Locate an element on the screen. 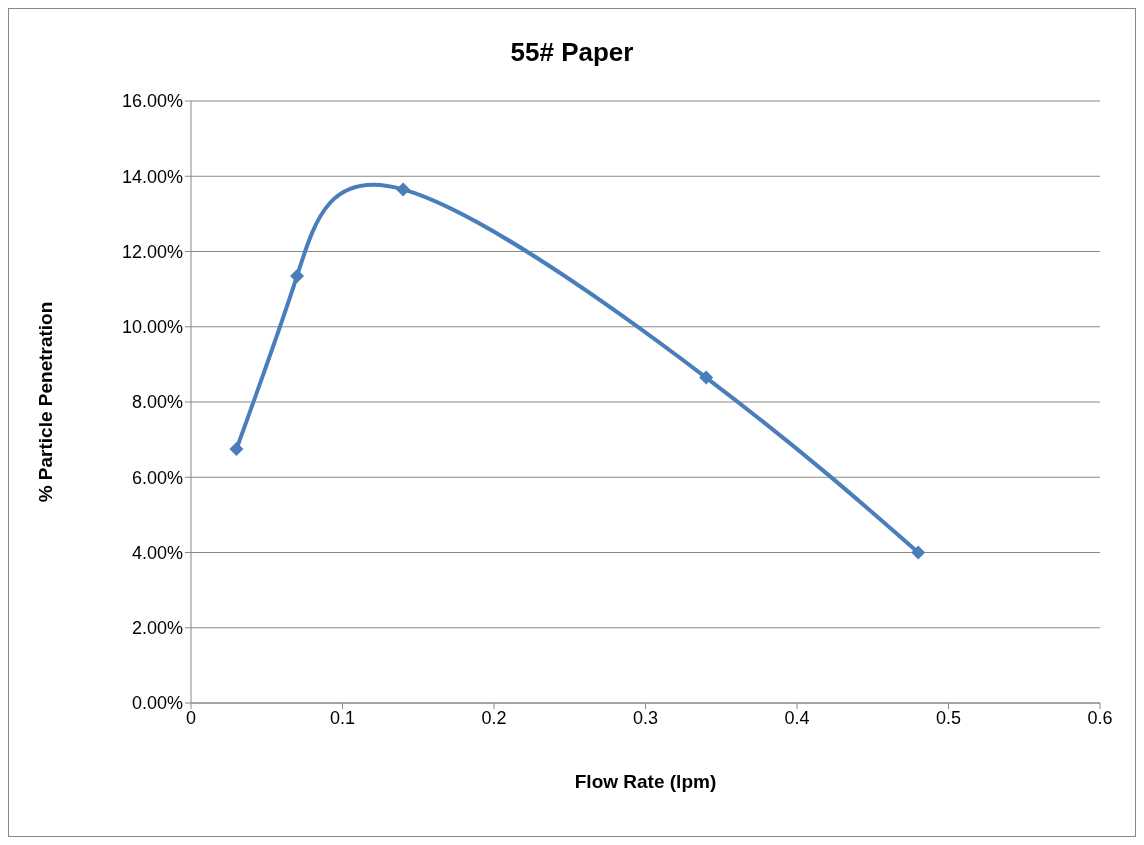 This screenshot has height=845, width=1144. y-tick-label: 0.00% is located at coordinates (157, 703).